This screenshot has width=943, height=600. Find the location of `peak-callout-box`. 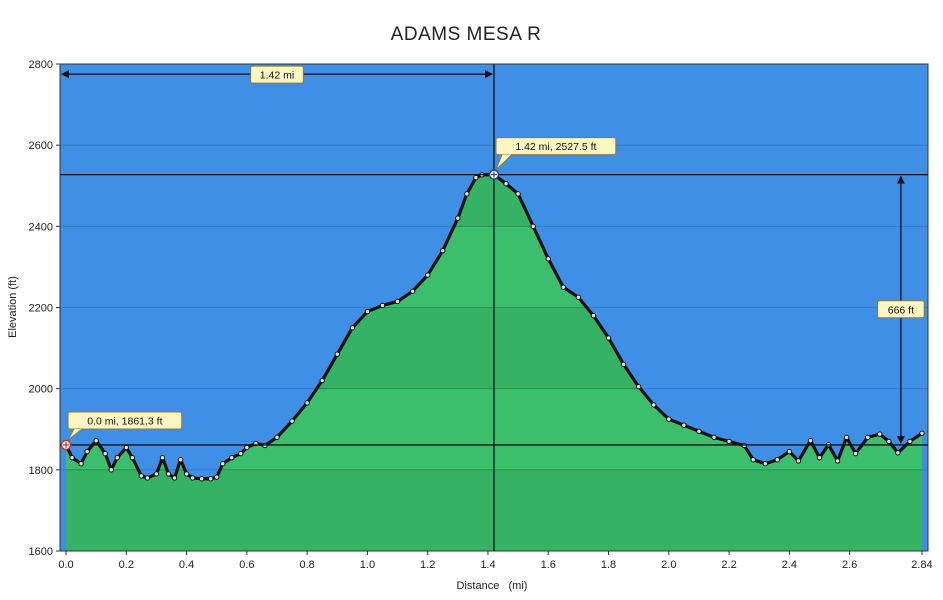

peak-callout-box is located at coordinates (556, 146).